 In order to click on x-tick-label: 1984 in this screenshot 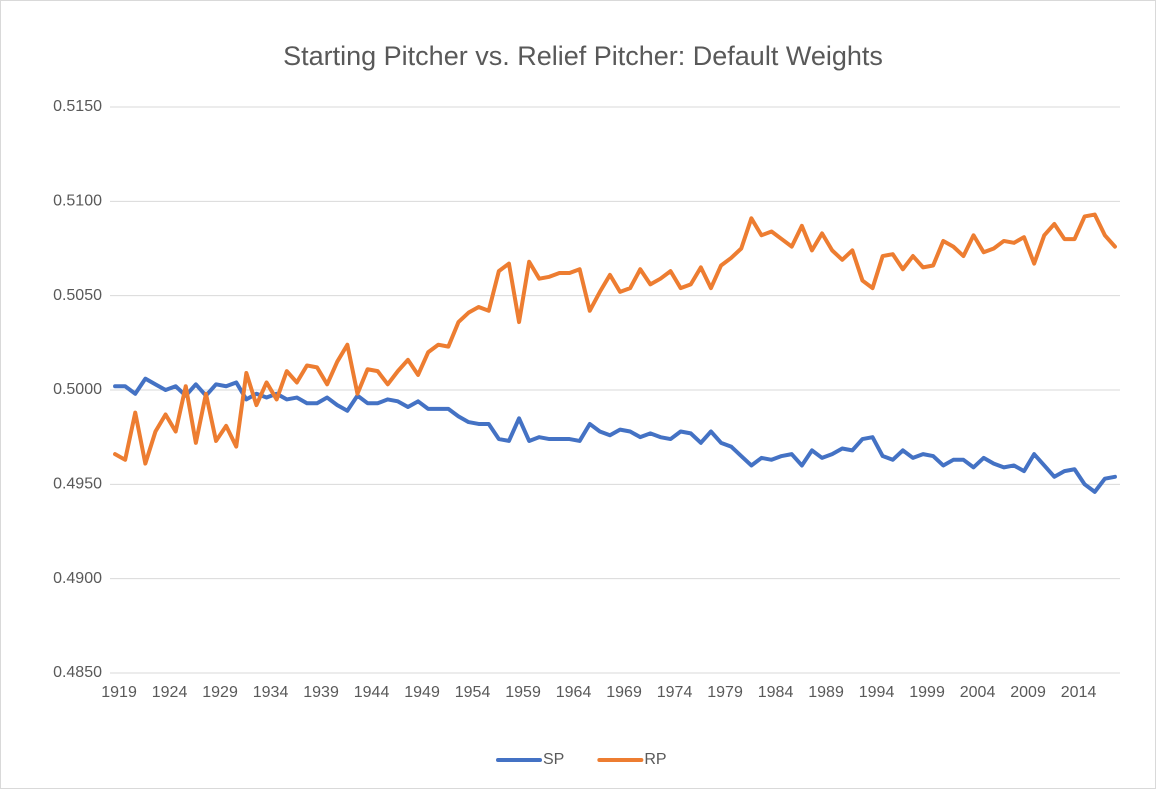, I will do `click(776, 692)`.